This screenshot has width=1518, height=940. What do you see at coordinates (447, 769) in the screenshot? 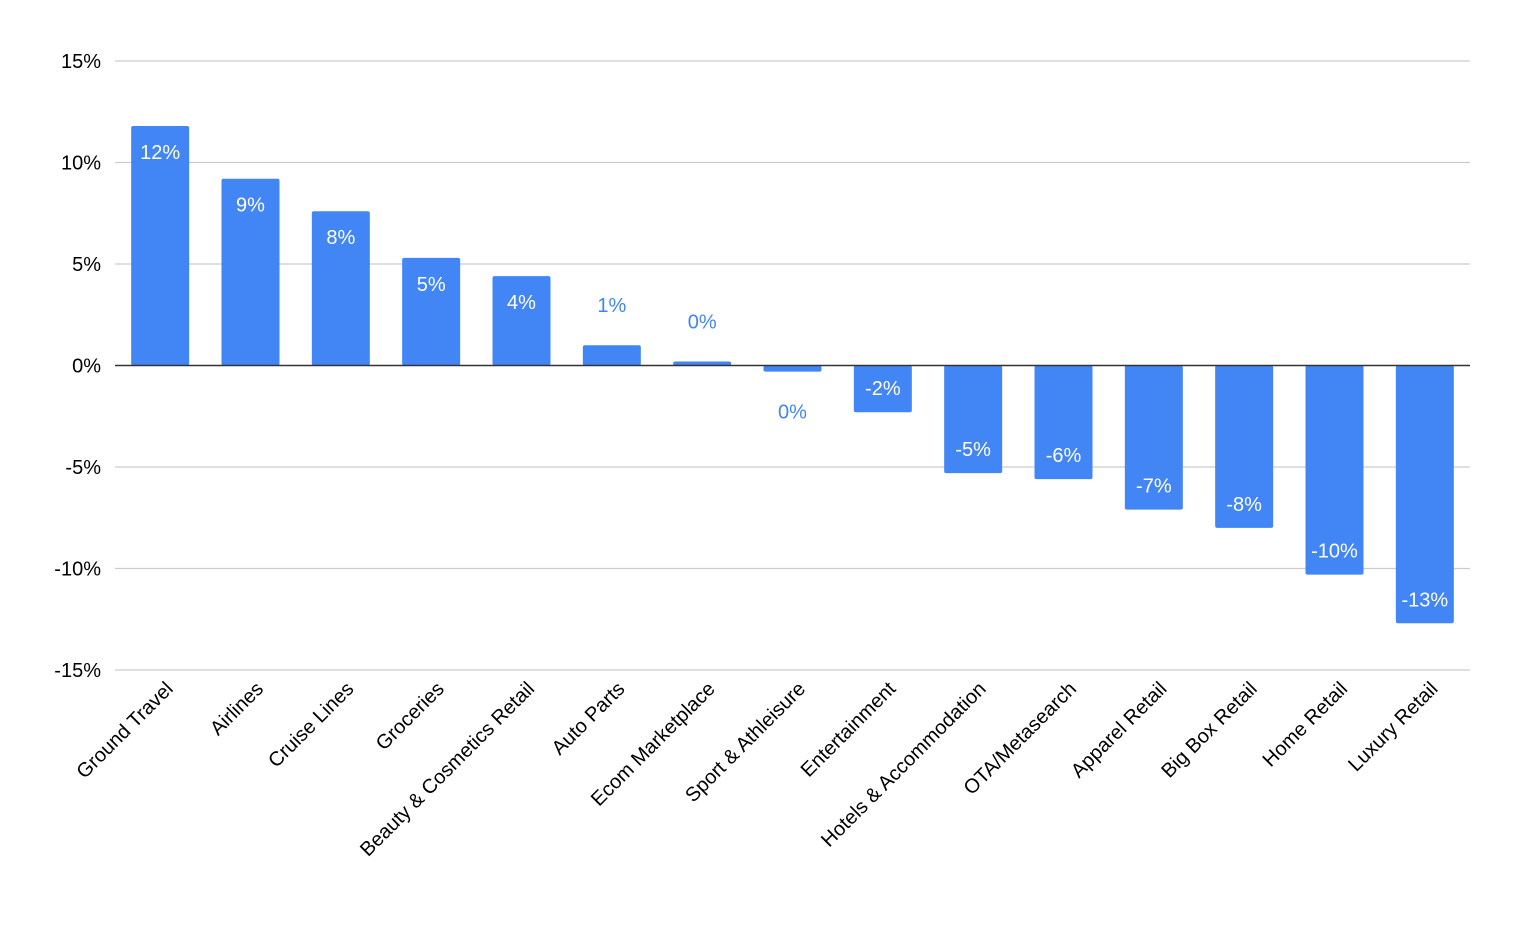
I see `x-category-label: Beauty & Cosmetics Retail` at bounding box center [447, 769].